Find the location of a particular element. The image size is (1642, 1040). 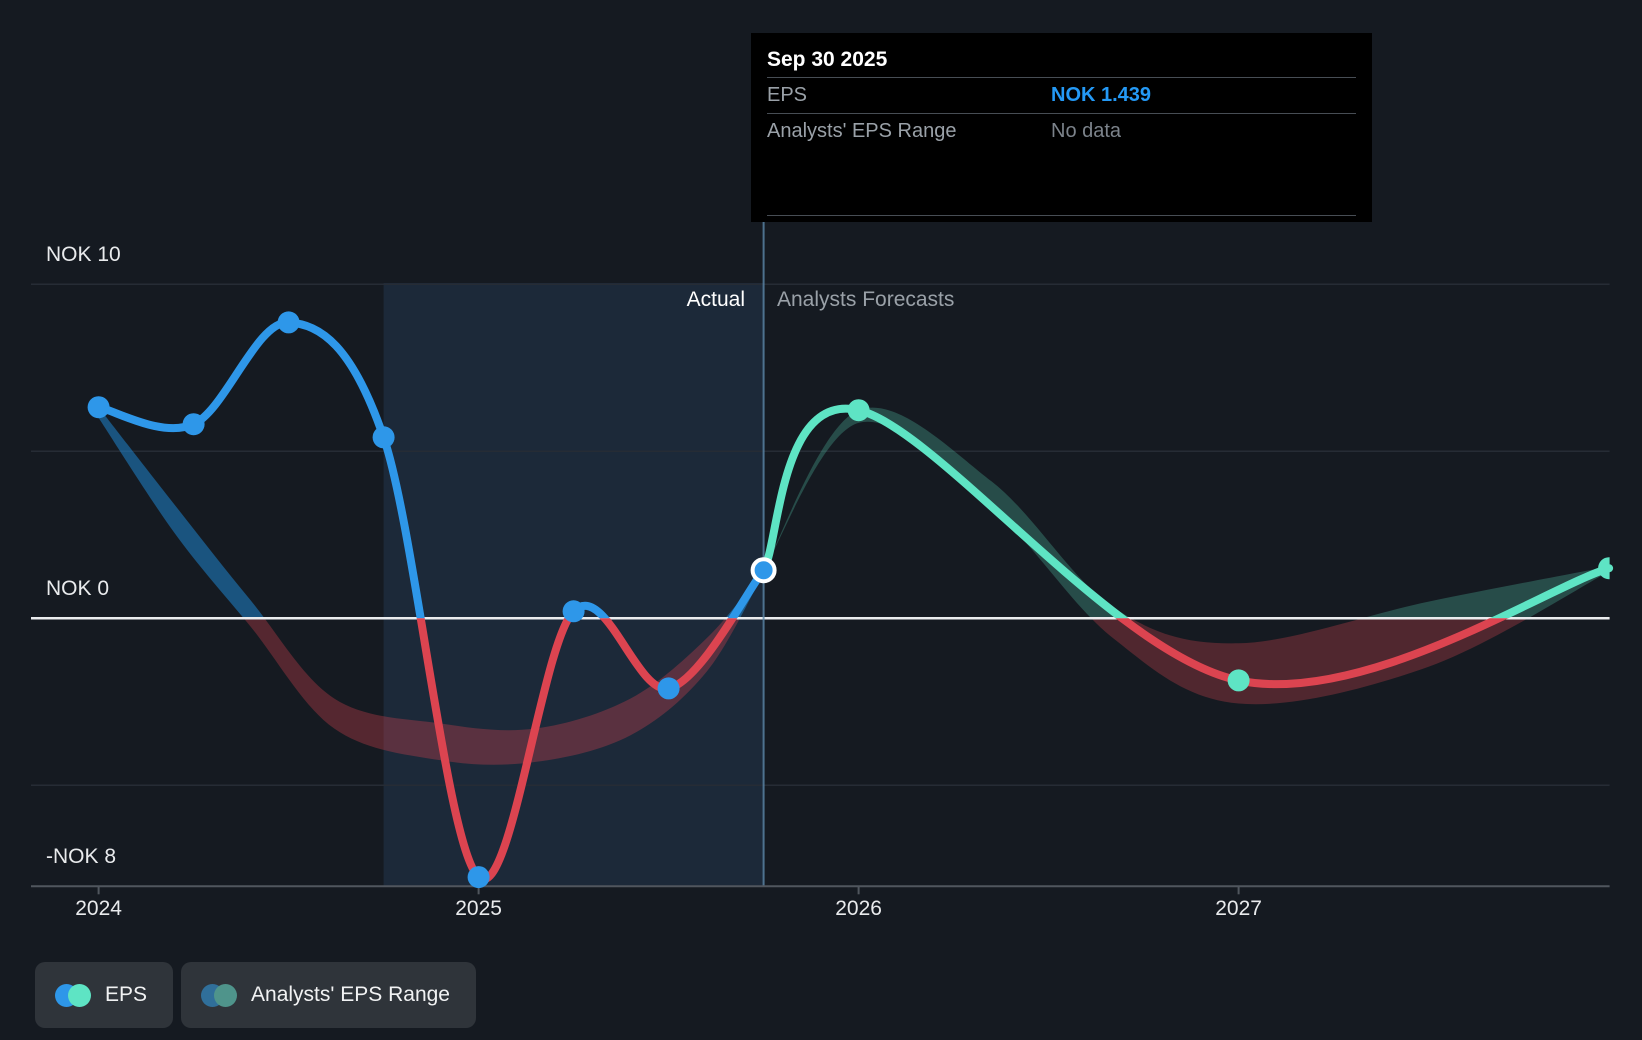

x-axis-label: 2027 is located at coordinates (1238, 908).